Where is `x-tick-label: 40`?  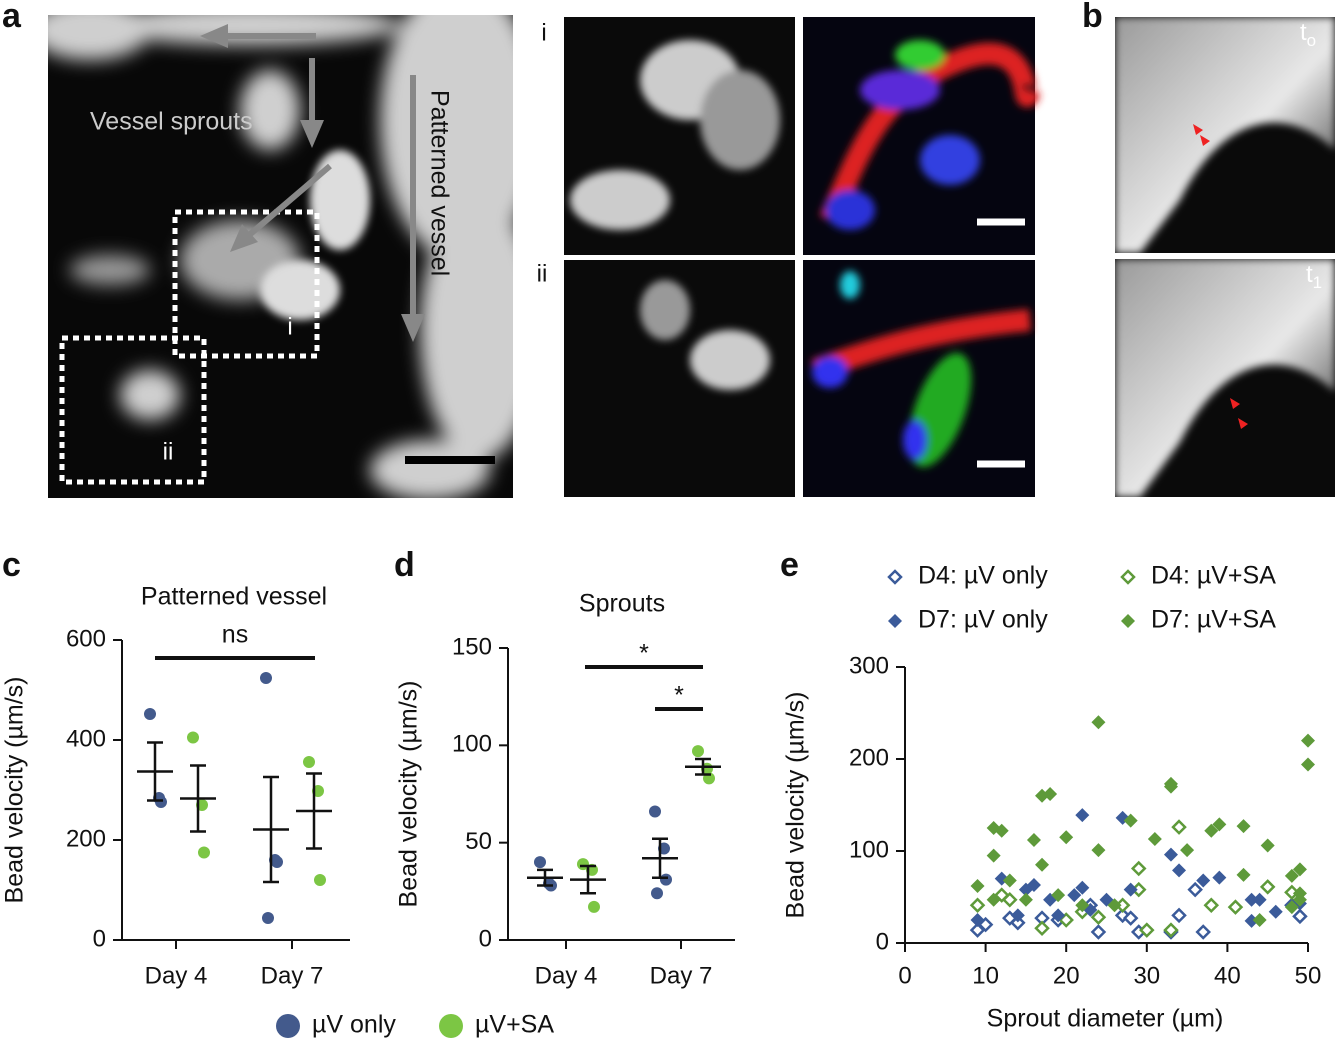 x-tick-label: 40 is located at coordinates (1227, 975).